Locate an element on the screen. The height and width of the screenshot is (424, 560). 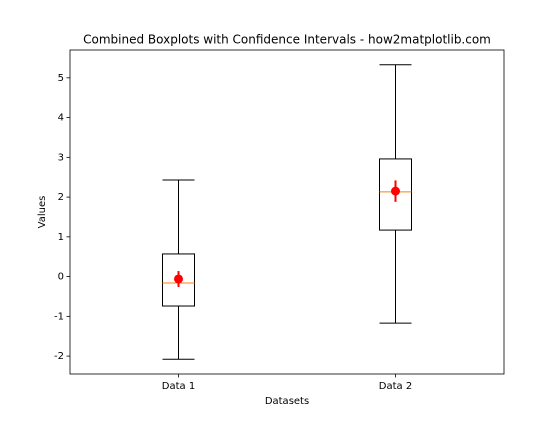
x-tick-label: Data 2 is located at coordinates (395, 386).